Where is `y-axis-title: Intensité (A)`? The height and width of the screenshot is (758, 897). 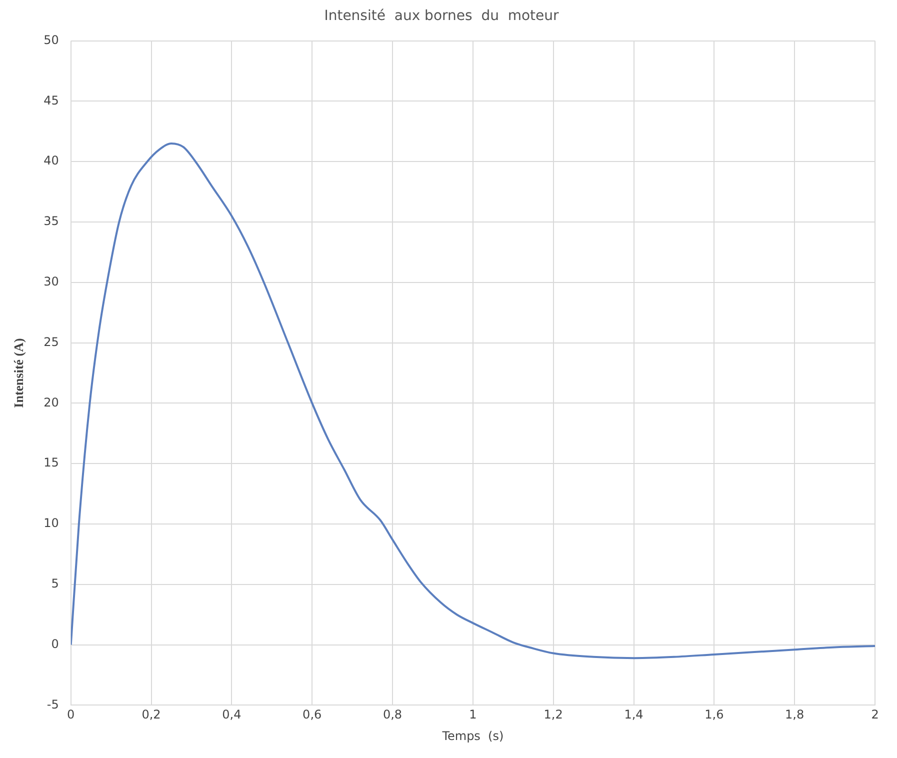 y-axis-title: Intensité (A) is located at coordinates (18, 373).